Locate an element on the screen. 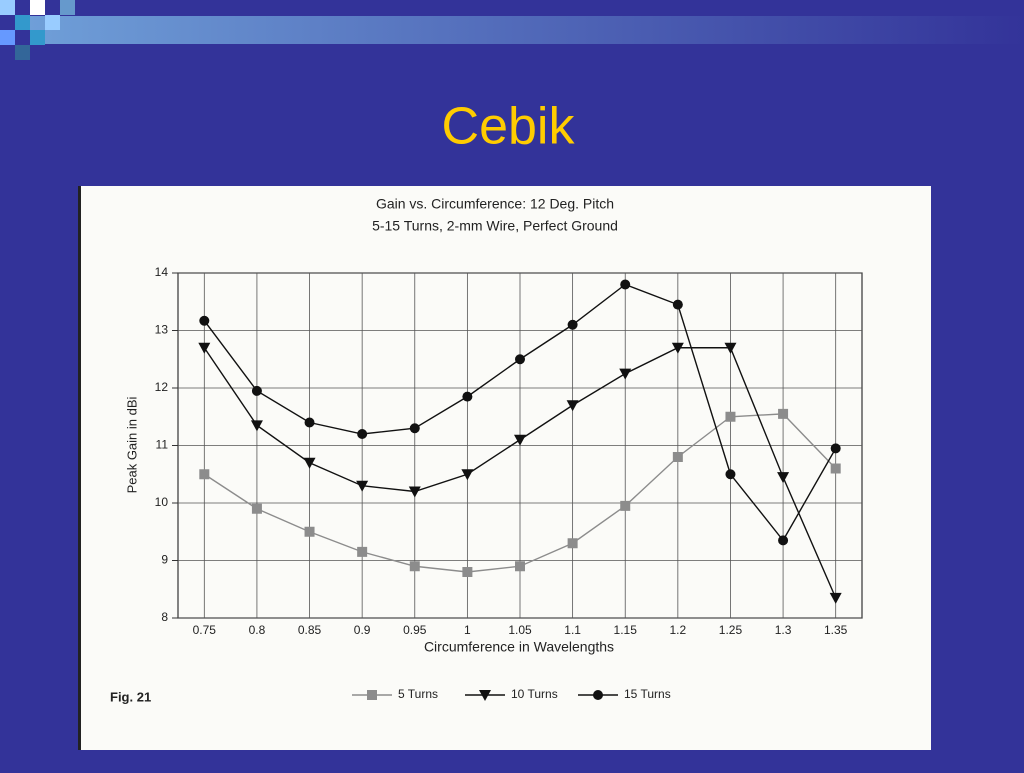 The width and height of the screenshot is (1024, 773). series is located at coordinates (520, 492).